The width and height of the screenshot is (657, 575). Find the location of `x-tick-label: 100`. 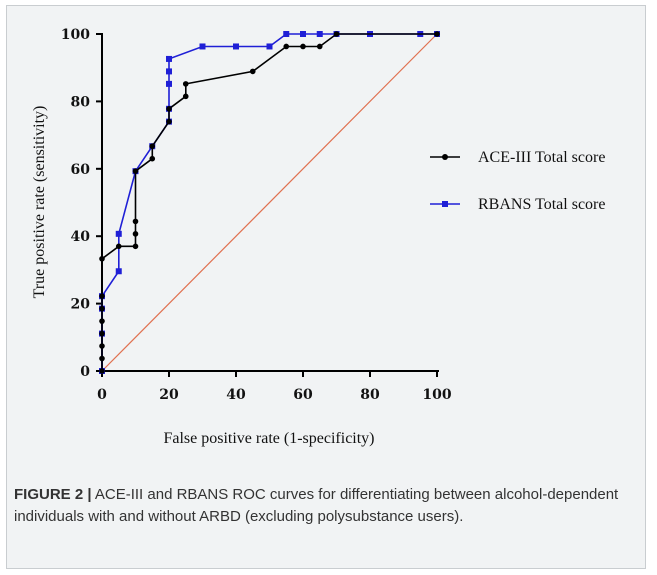

x-tick-label: 100 is located at coordinates (436, 395).